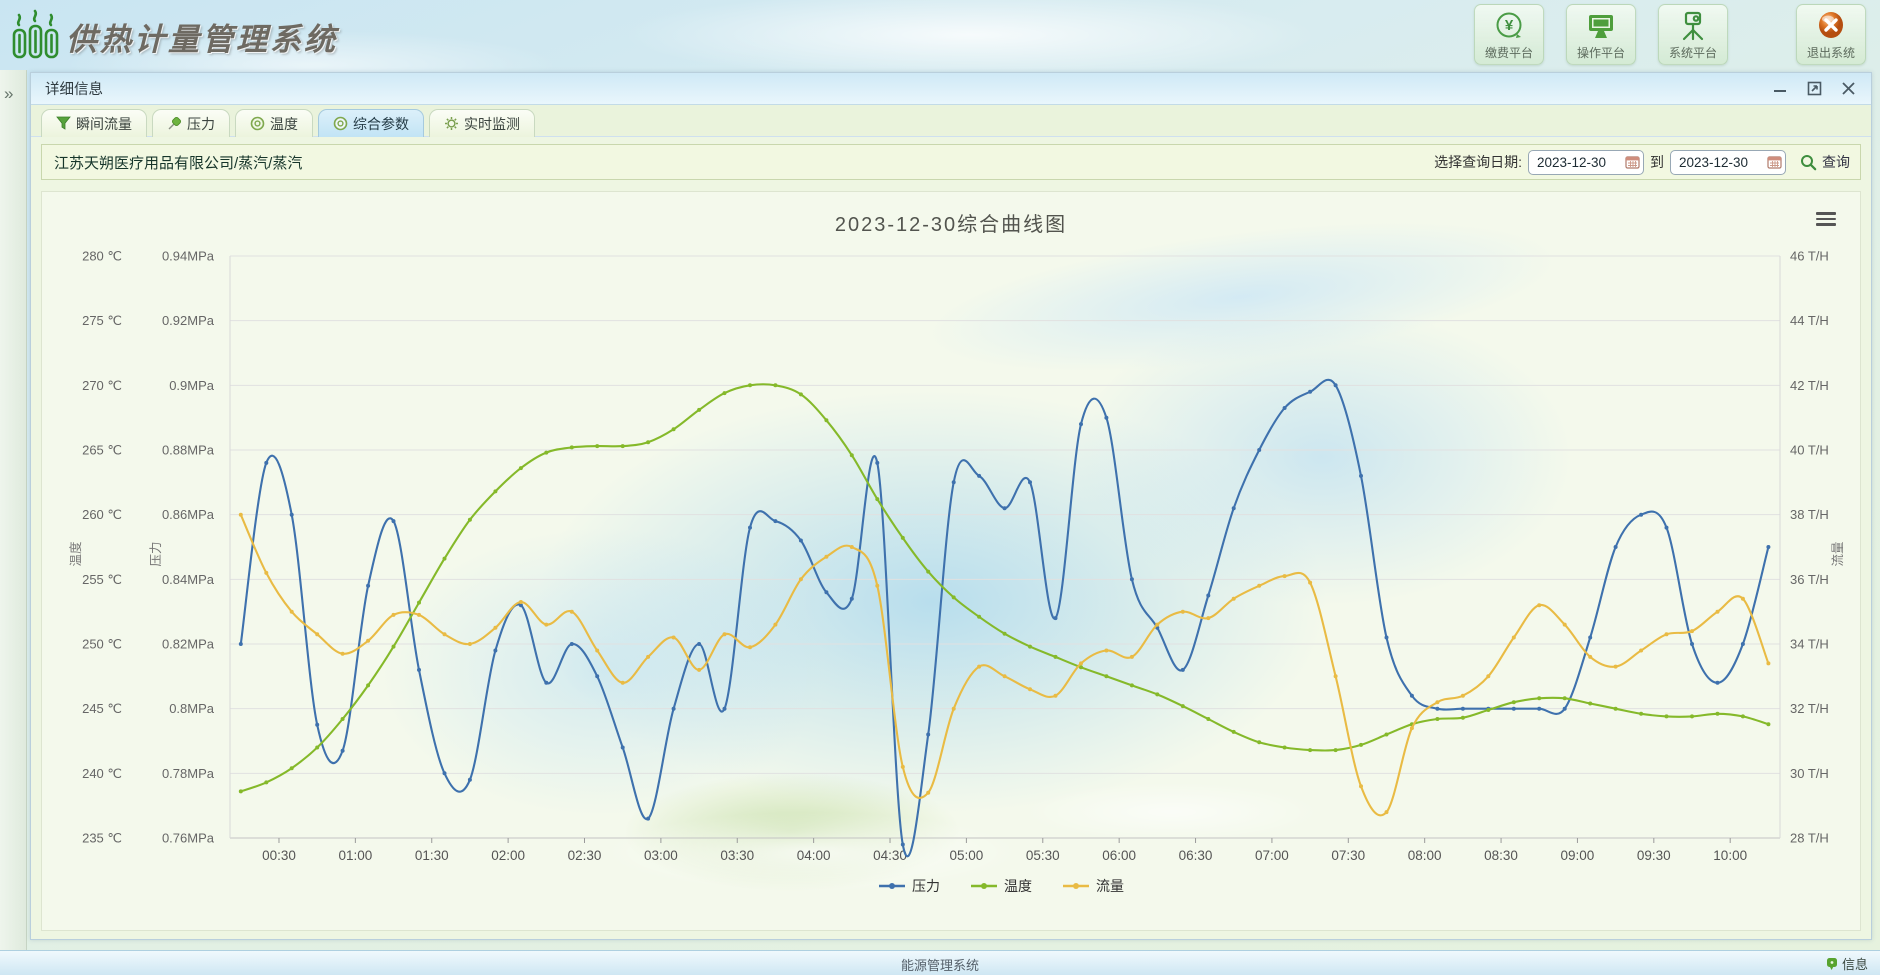 This screenshot has height=975, width=1880. What do you see at coordinates (1809, 773) in the screenshot?
I see `flow-axis-tick-label: 30 T/H` at bounding box center [1809, 773].